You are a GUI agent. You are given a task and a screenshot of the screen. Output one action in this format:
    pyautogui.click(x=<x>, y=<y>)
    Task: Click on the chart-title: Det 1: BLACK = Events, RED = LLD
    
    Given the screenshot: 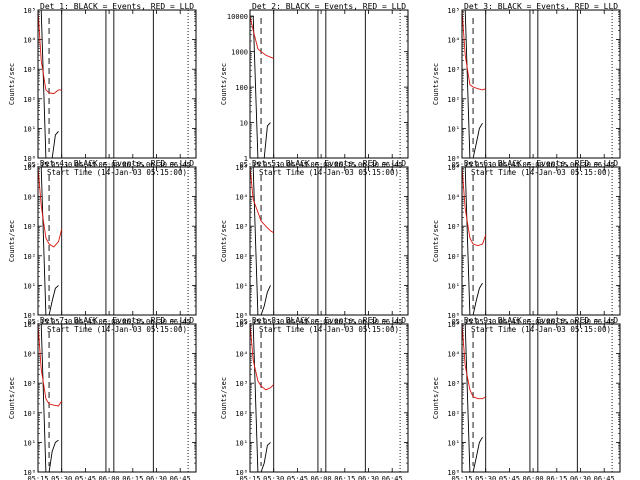 What is the action you would take?
    pyautogui.click(x=117, y=6)
    